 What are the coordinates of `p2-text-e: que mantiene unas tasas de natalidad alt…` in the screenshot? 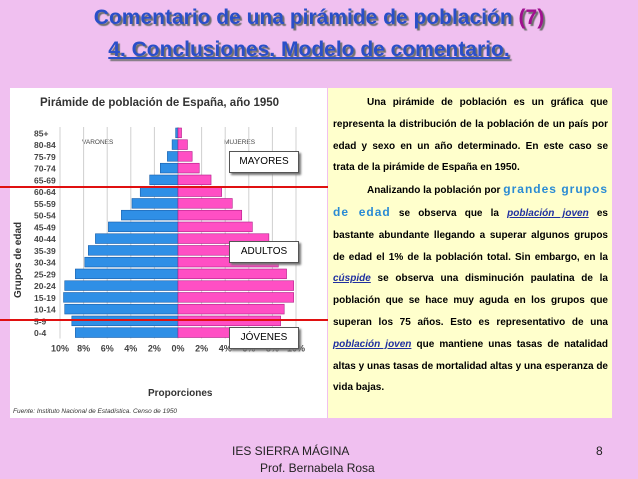 It's located at (470, 366).